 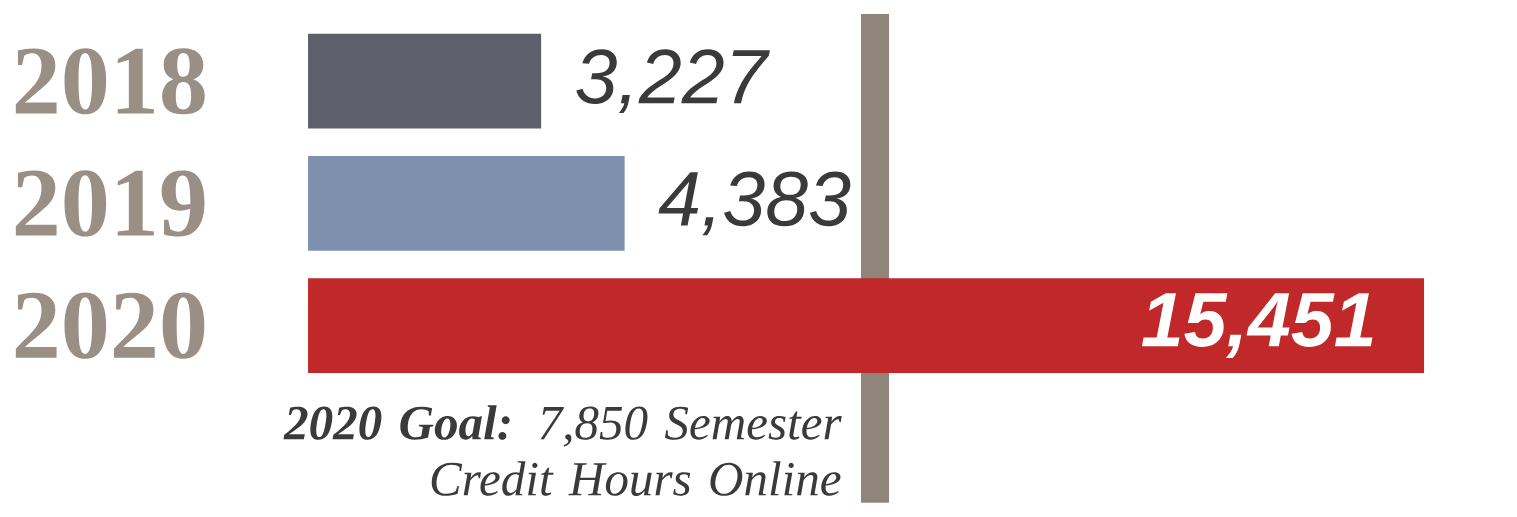 I want to click on ref-line-label: 2020 Goal: 7,850 Semester Credit Hours Online, so click(x=562, y=450).